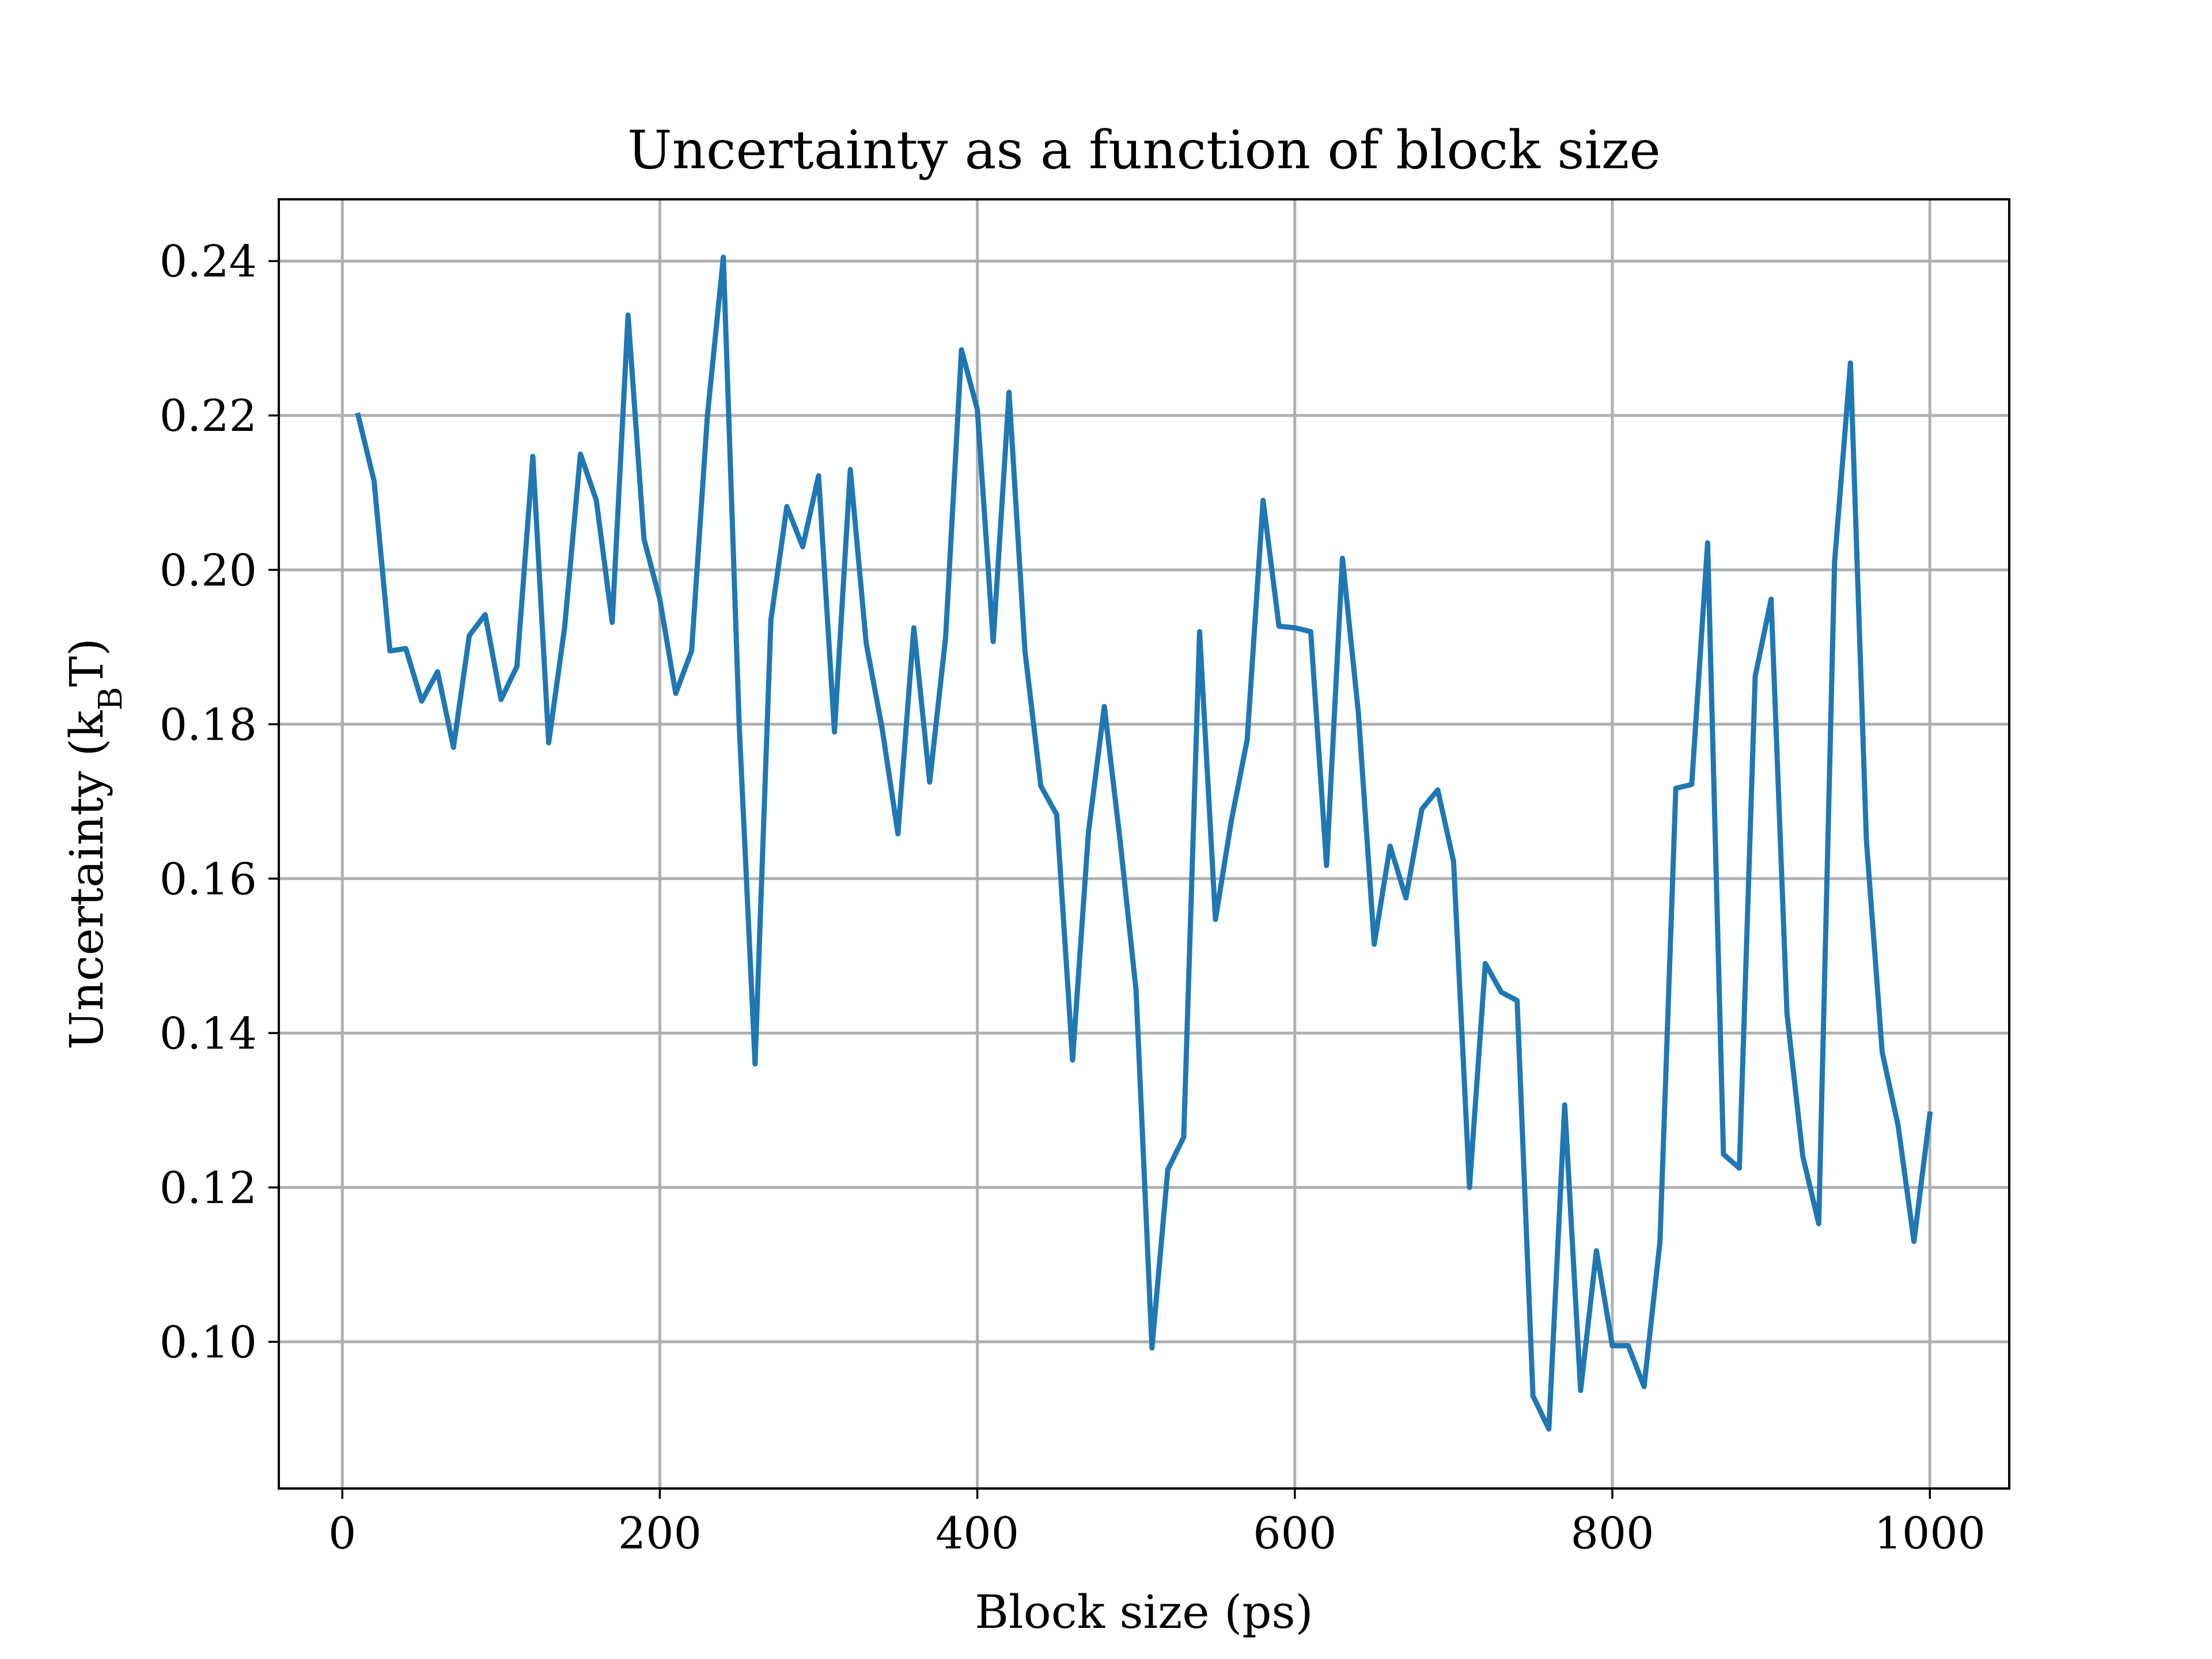 The height and width of the screenshot is (1659, 2212). What do you see at coordinates (342, 1533) in the screenshot?
I see `x-tick-label: 0` at bounding box center [342, 1533].